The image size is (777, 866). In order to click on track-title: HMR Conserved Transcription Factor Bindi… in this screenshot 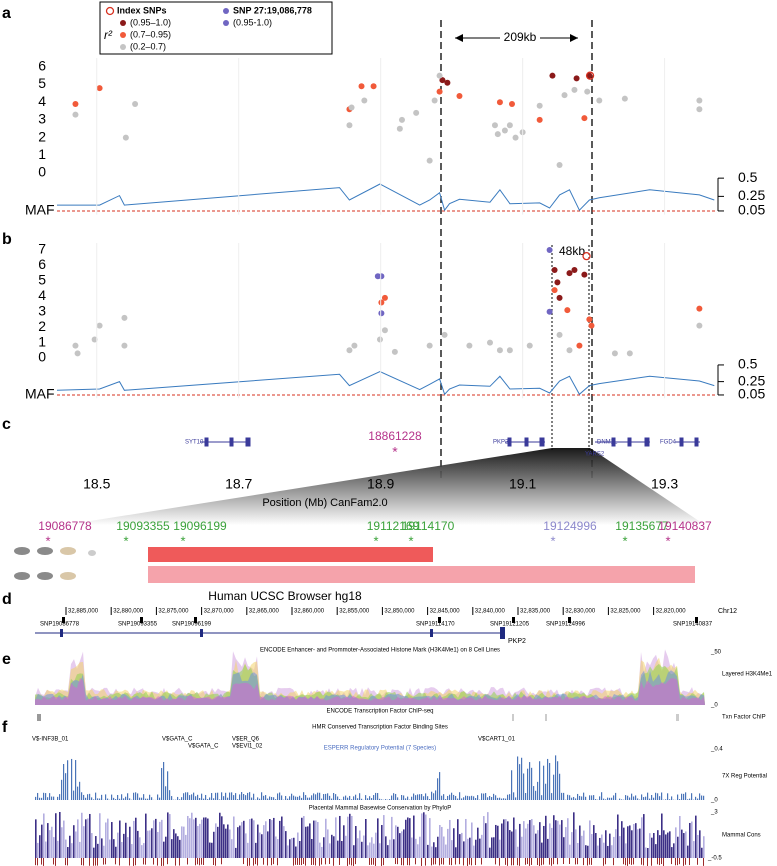, I will do `click(380, 728)`.